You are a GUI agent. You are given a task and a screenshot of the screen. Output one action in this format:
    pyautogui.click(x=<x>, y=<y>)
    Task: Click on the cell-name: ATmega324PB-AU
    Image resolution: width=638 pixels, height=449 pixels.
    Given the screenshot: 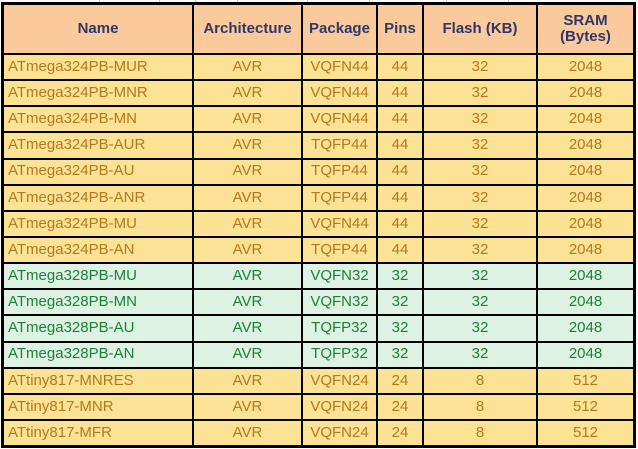 What is the action you would take?
    pyautogui.click(x=98, y=171)
    